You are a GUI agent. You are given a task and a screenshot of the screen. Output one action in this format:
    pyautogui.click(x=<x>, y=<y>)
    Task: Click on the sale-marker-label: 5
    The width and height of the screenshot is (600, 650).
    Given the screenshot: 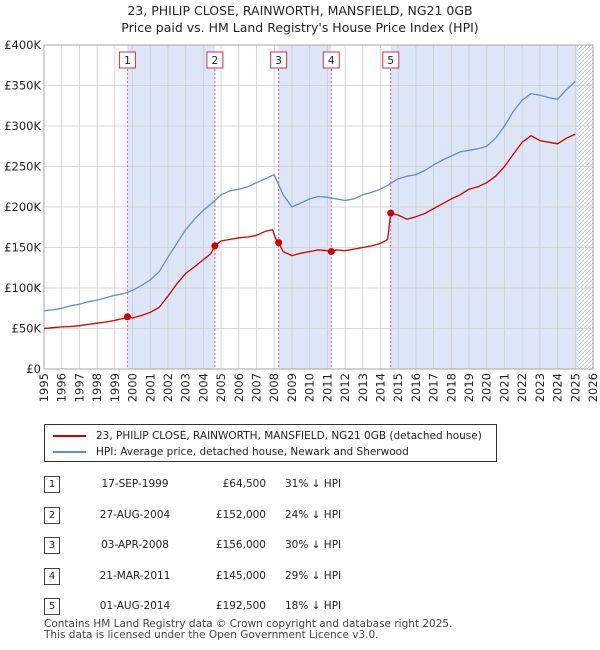 What is the action you would take?
    pyautogui.click(x=390, y=61)
    